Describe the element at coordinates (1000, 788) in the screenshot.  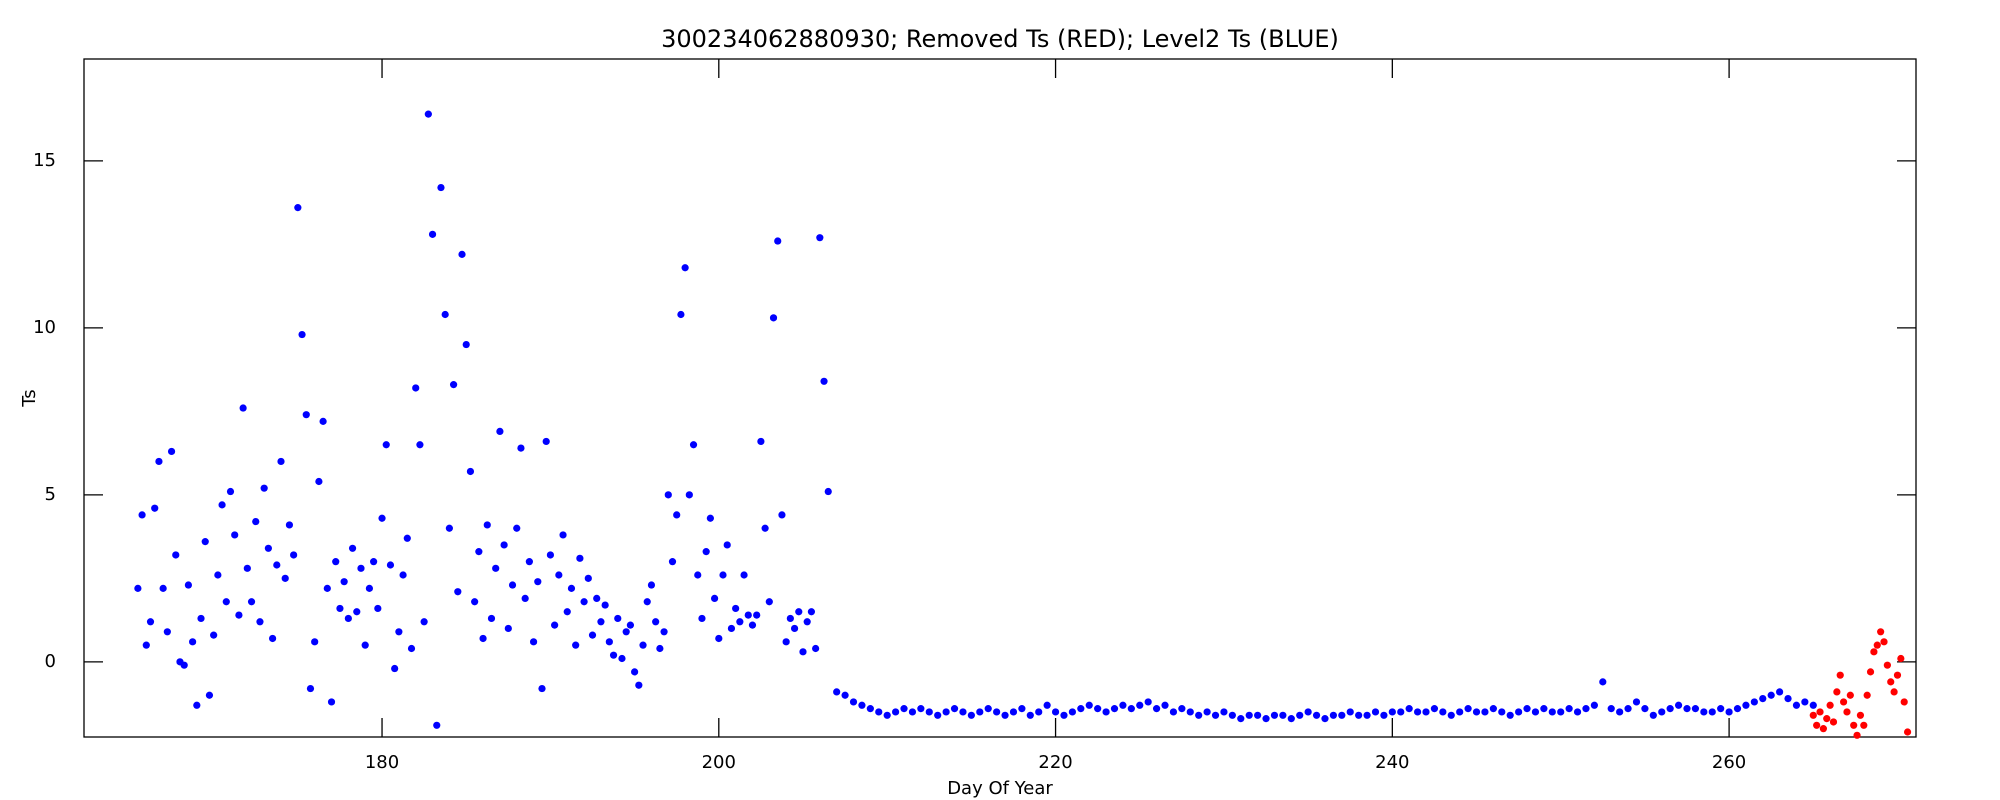
I see `x-axis-label: Day Of Year` at that location.